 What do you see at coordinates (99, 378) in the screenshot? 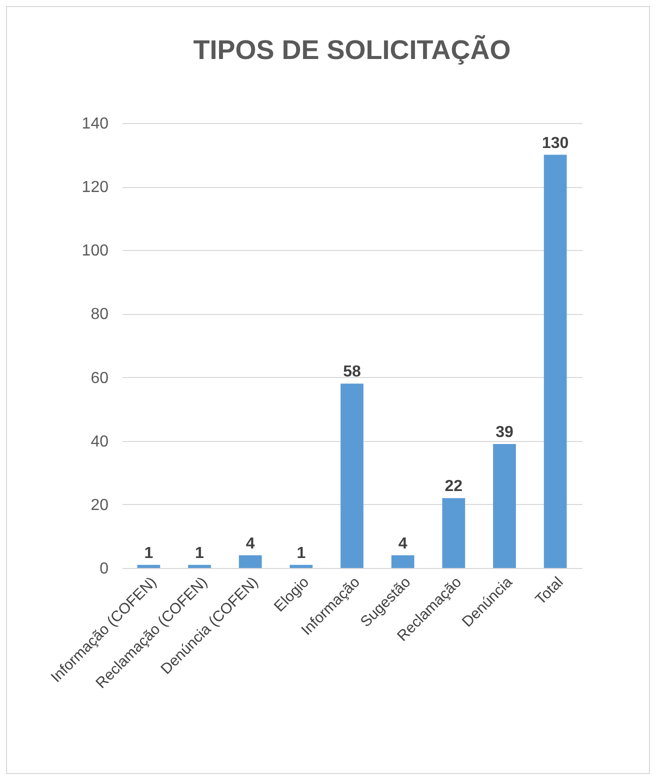
I see `y-tick-label: 60` at bounding box center [99, 378].